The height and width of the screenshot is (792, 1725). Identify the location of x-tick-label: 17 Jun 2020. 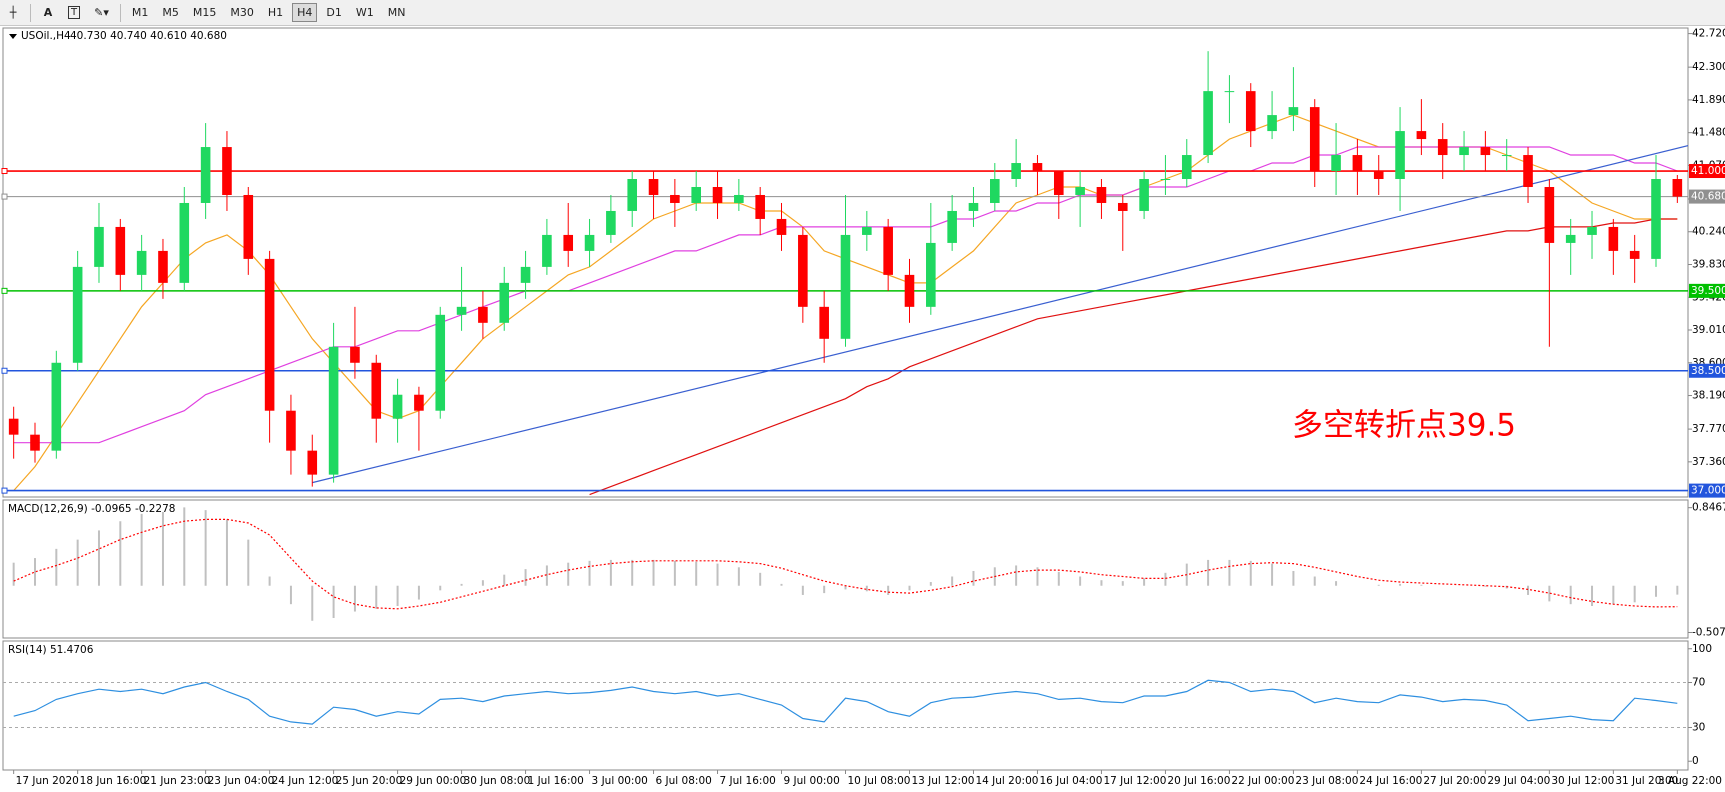
(47, 781).